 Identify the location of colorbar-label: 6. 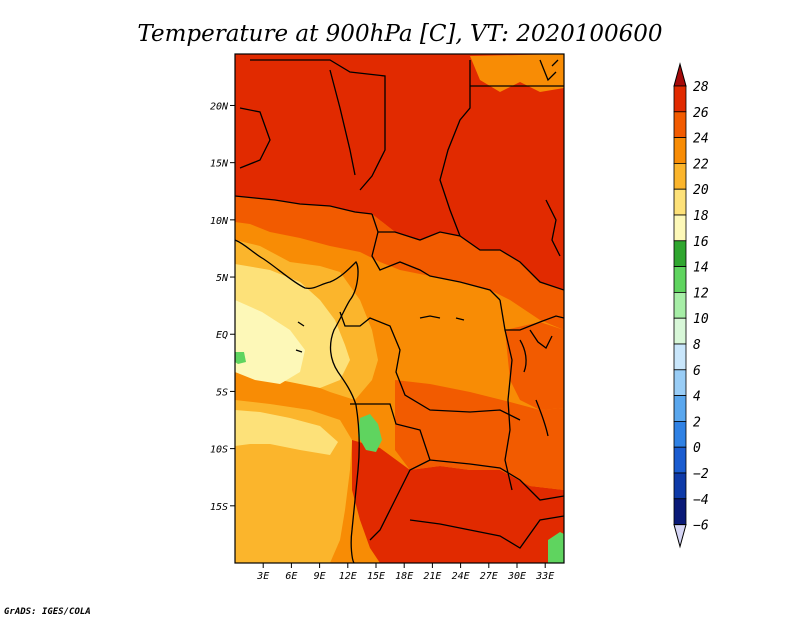
(697, 371).